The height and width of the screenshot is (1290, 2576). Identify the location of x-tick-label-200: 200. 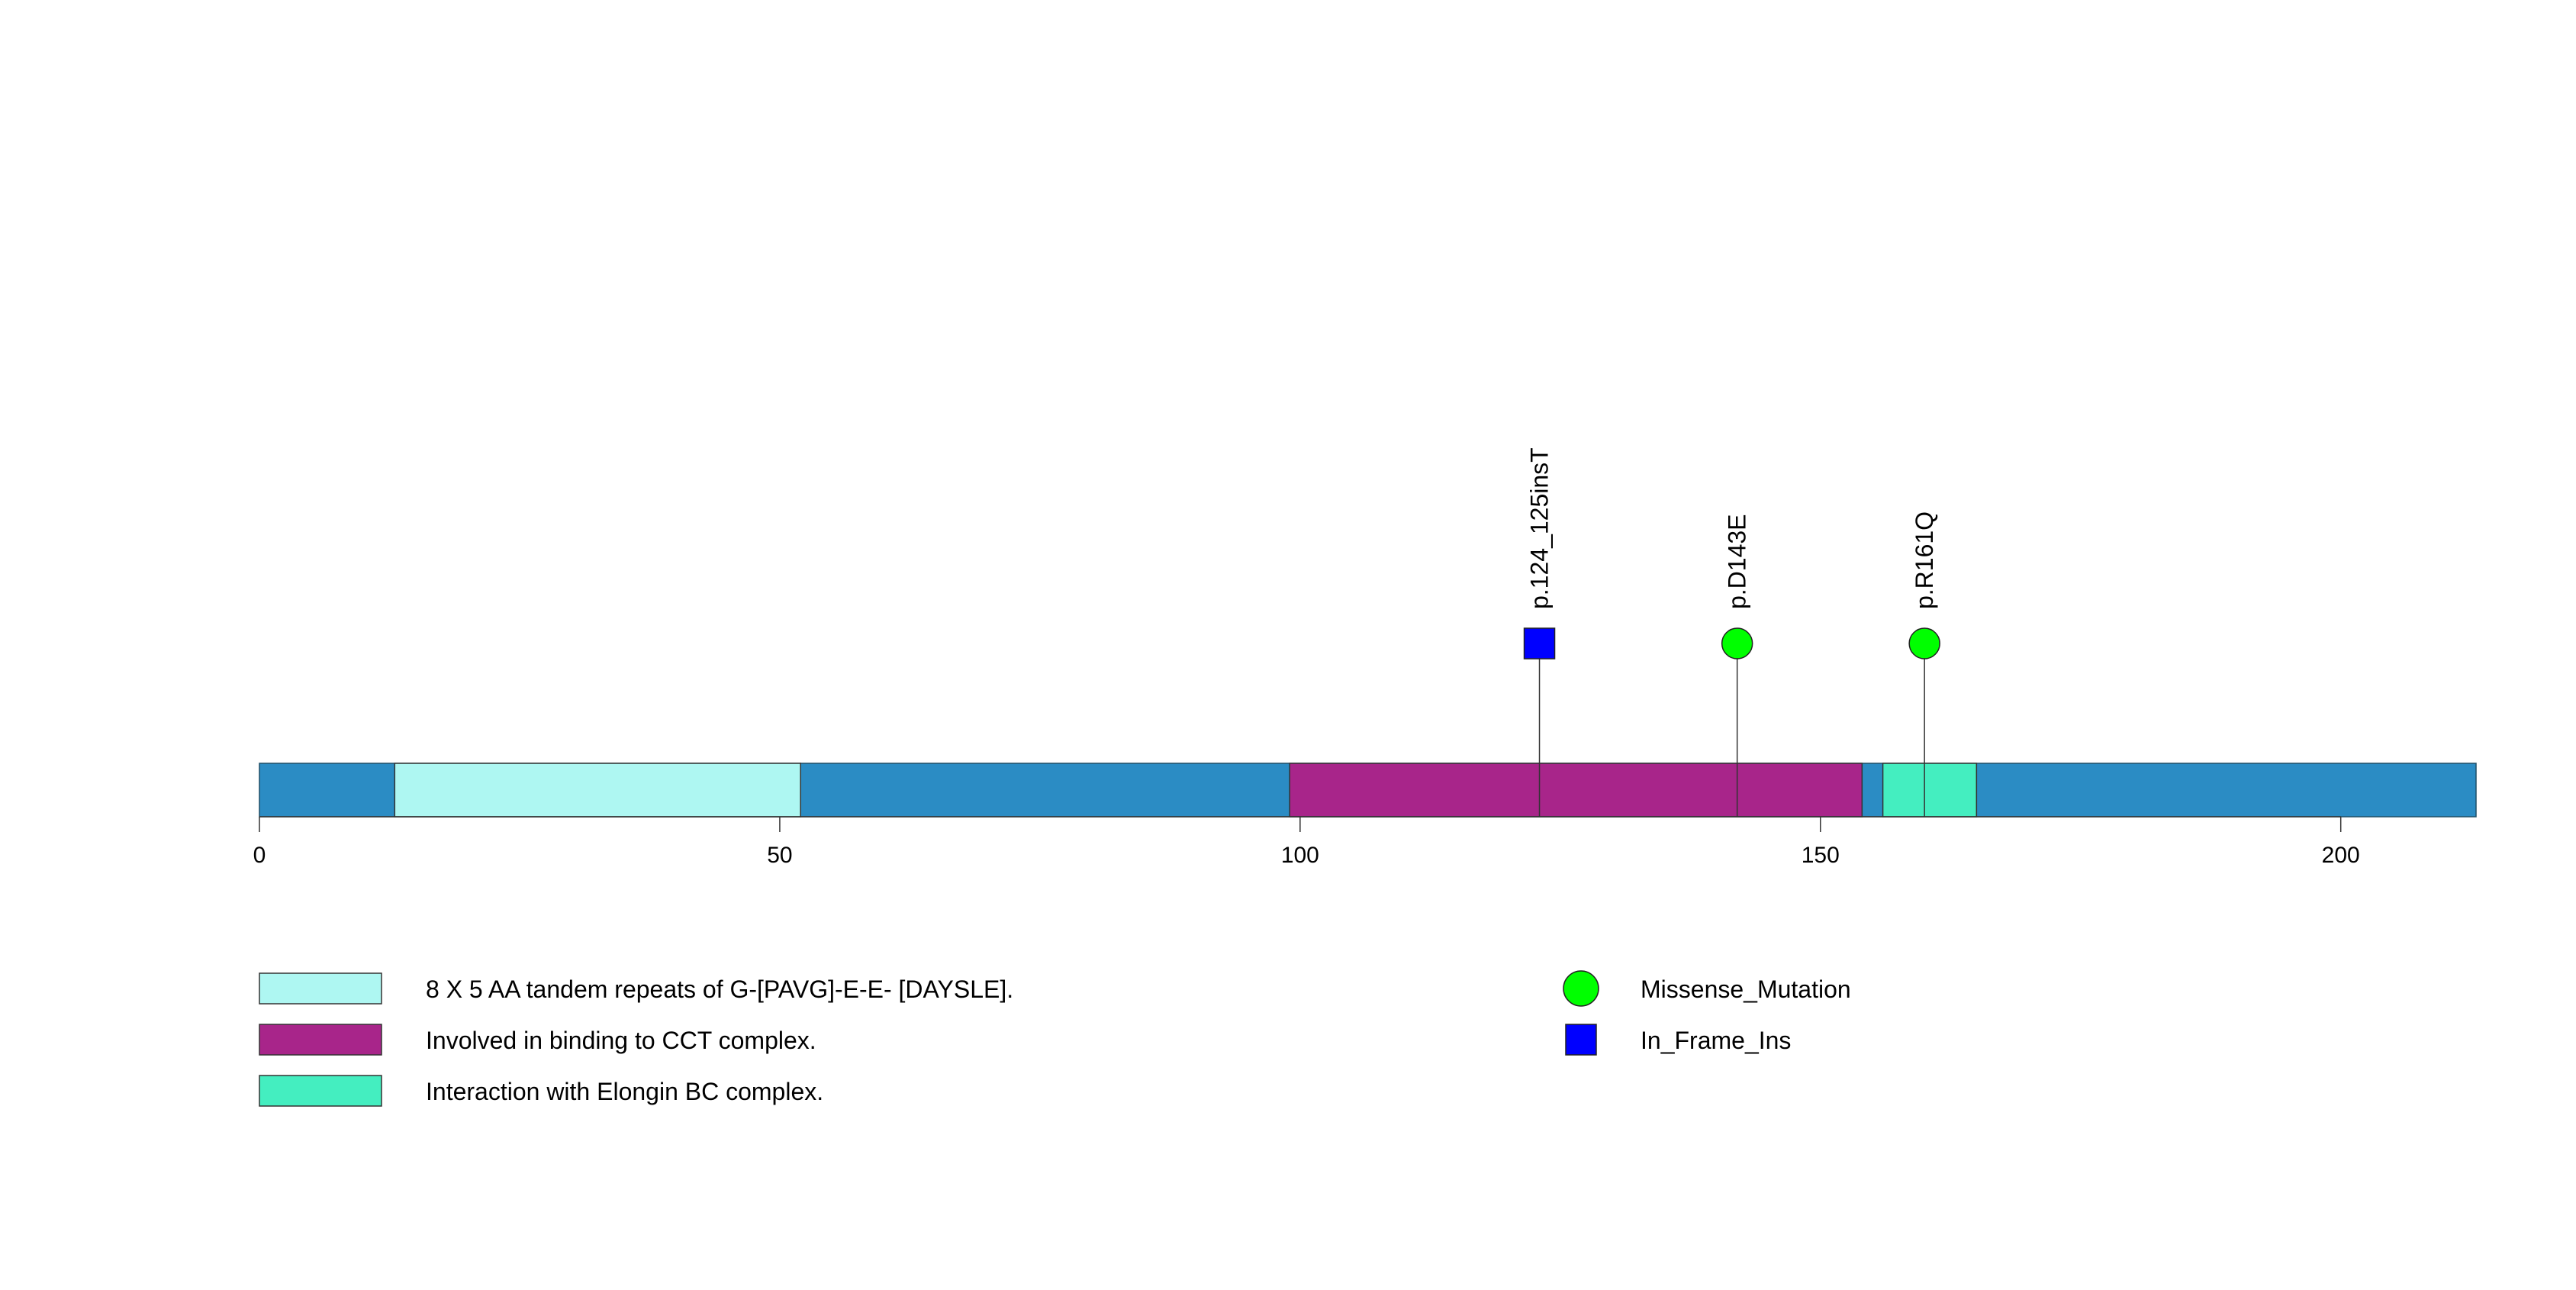
(2341, 856).